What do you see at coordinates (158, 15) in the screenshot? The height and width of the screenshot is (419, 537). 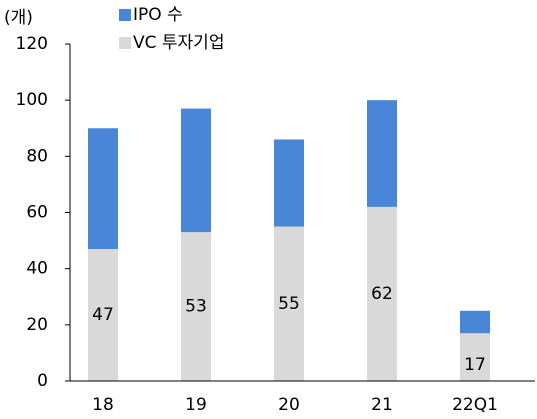 I see `legend-label: IPO 수` at bounding box center [158, 15].